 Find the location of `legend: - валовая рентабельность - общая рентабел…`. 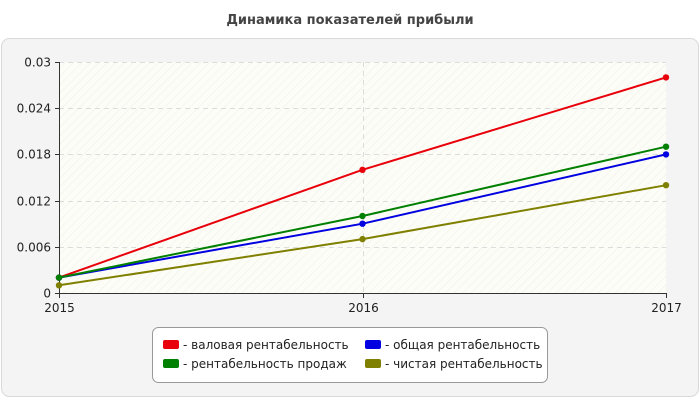

legend: - валовая рентабельность - общая рентабел… is located at coordinates (353, 354).